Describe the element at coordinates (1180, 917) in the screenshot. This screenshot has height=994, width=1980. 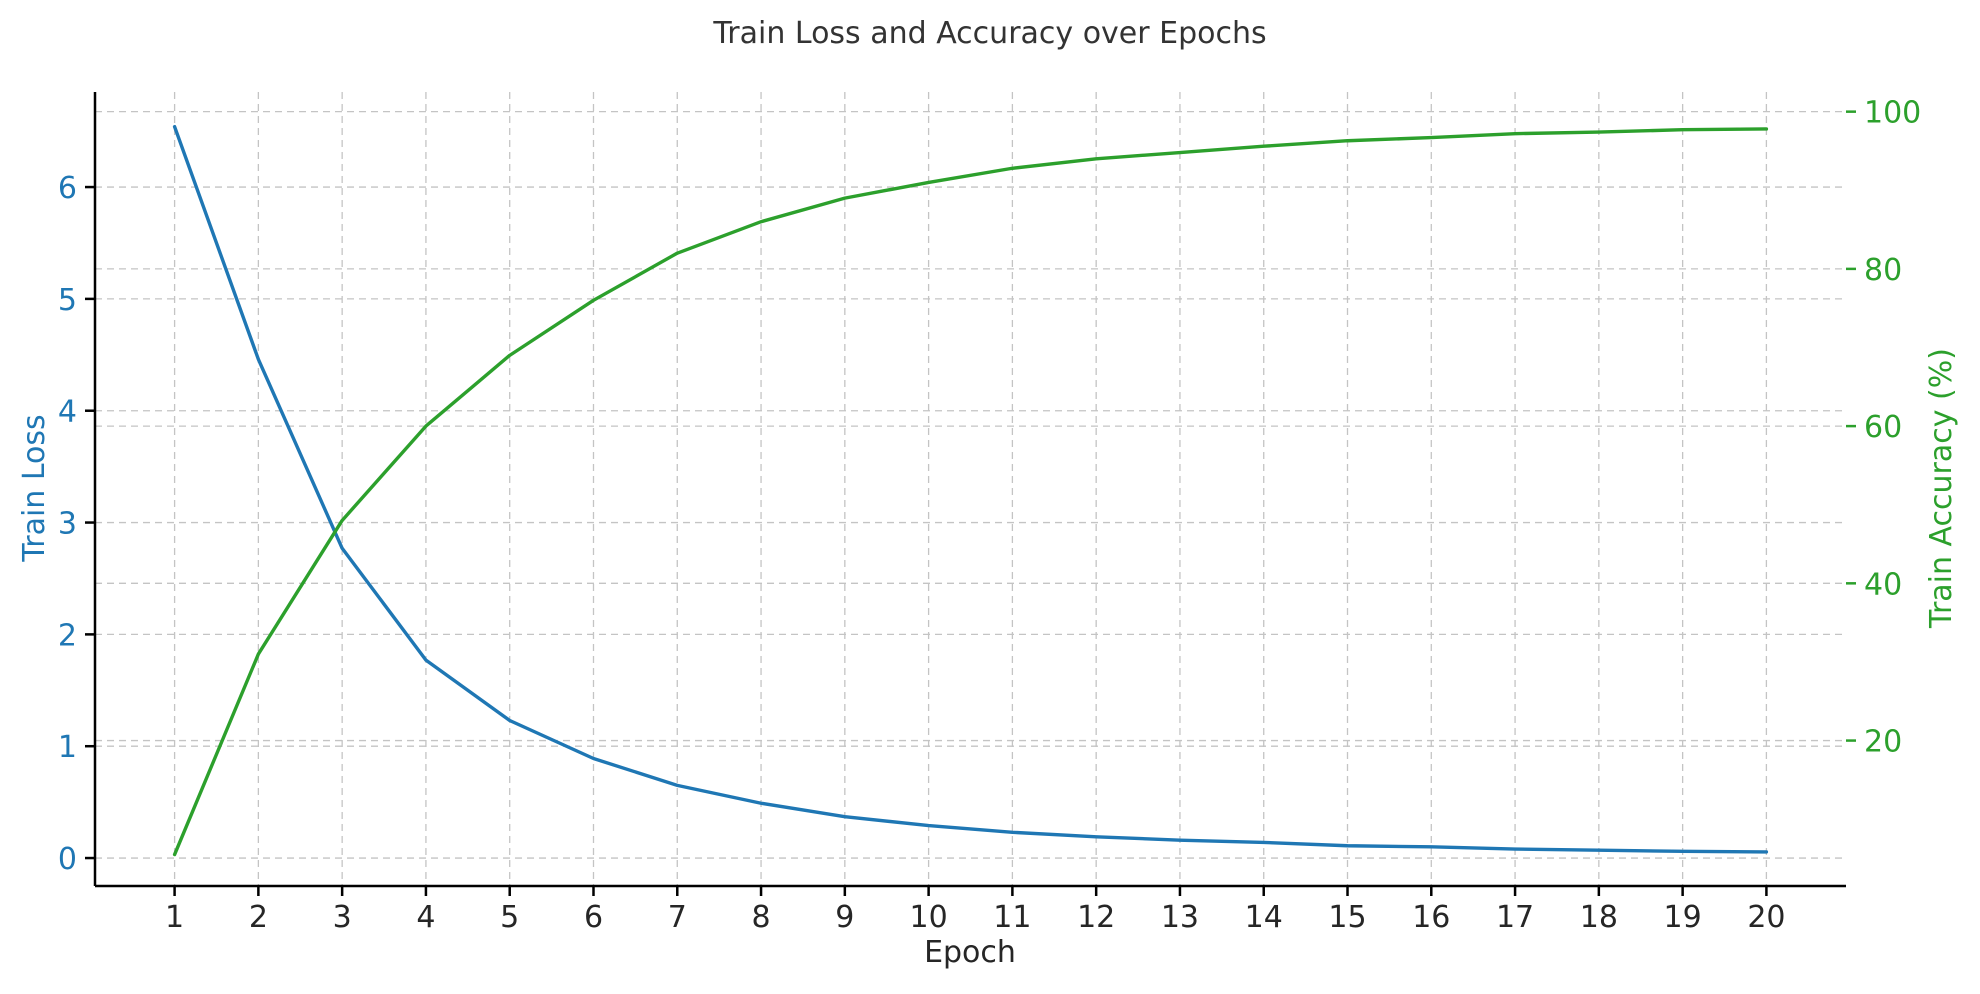
I see `x-tick-label: 13` at that location.